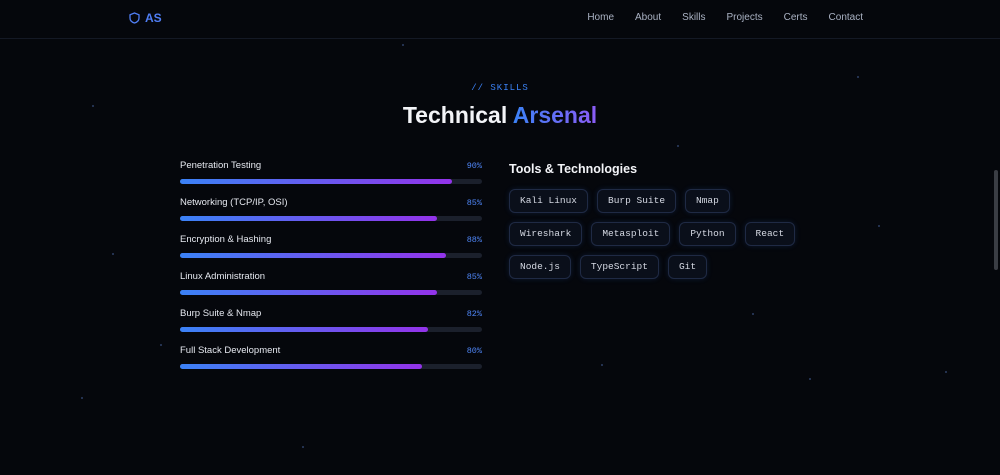 This screenshot has height=475, width=1000. What do you see at coordinates (555, 115) in the screenshot?
I see `title-accent: Arsenal` at bounding box center [555, 115].